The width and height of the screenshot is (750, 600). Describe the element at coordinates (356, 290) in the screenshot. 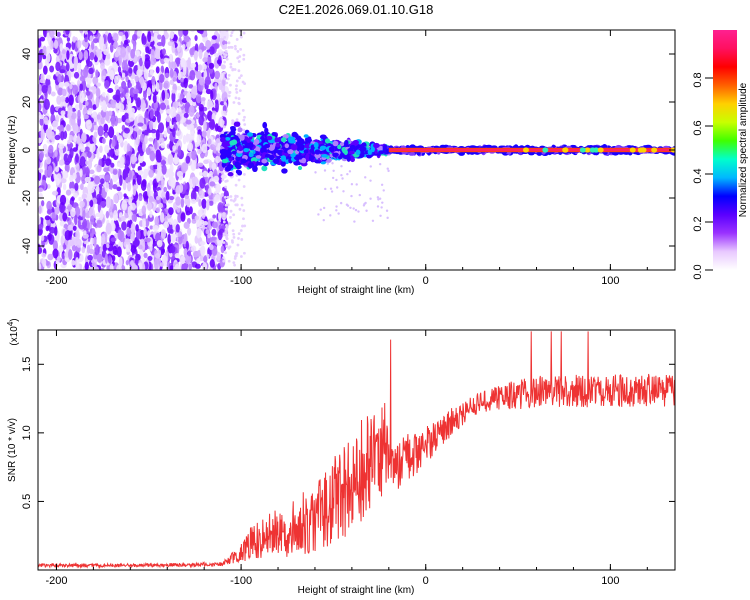

I see `spectrogram-xlabel: Height of straight line (km)` at that location.